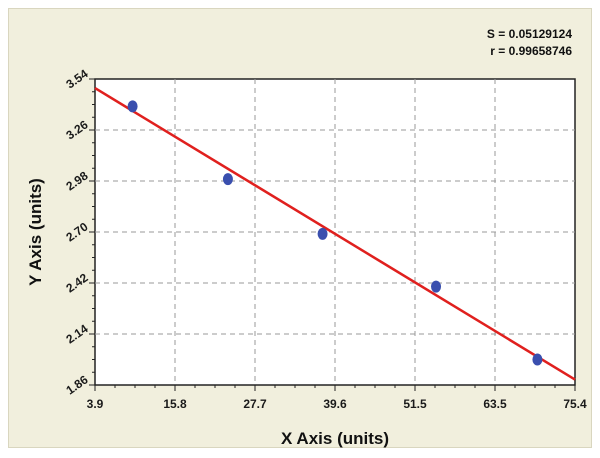 This screenshot has height=458, width=600. What do you see at coordinates (255, 404) in the screenshot?
I see `x-tick-label: 27.7` at bounding box center [255, 404].